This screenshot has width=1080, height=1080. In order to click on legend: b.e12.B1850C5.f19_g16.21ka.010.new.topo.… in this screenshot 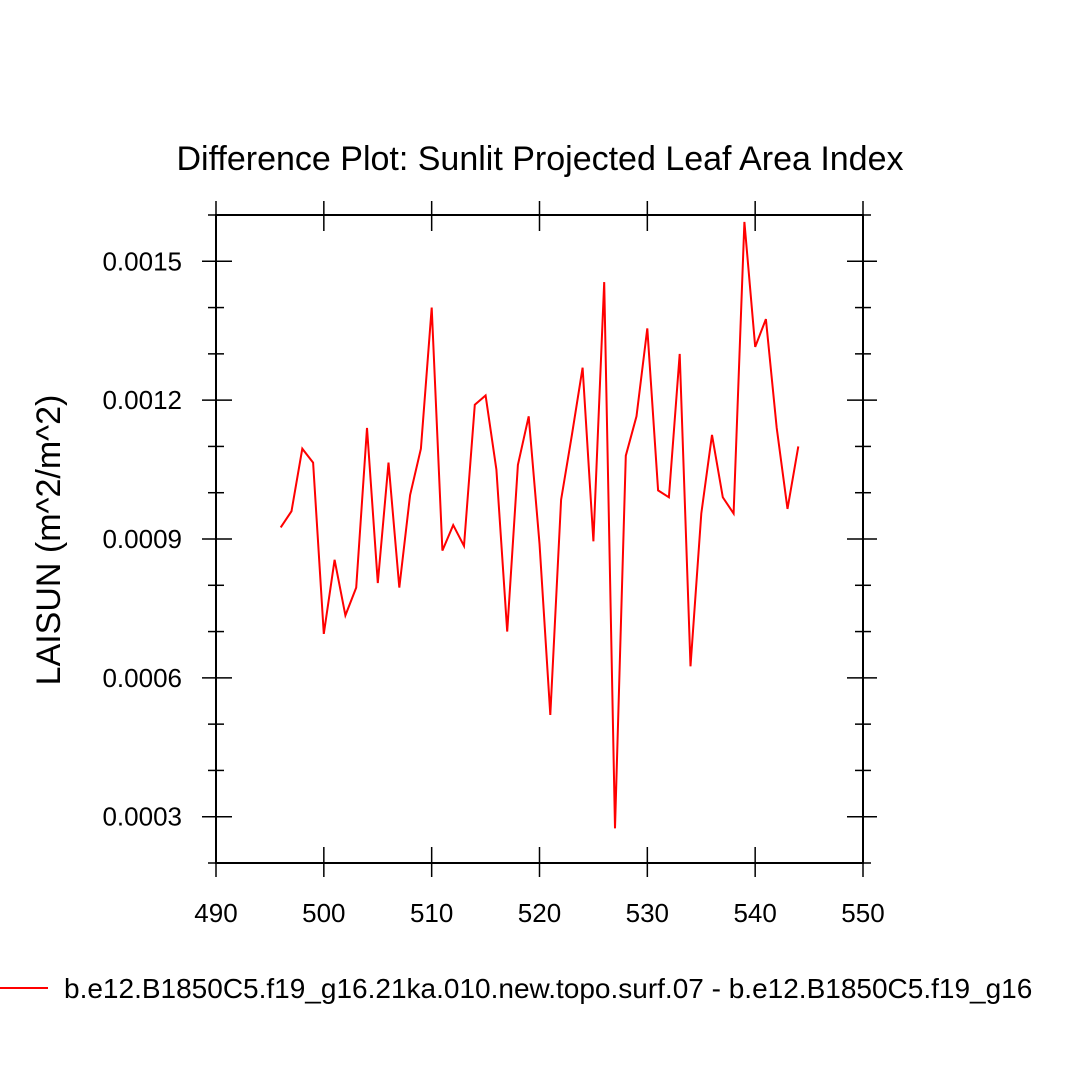, I will do `click(516, 988)`.